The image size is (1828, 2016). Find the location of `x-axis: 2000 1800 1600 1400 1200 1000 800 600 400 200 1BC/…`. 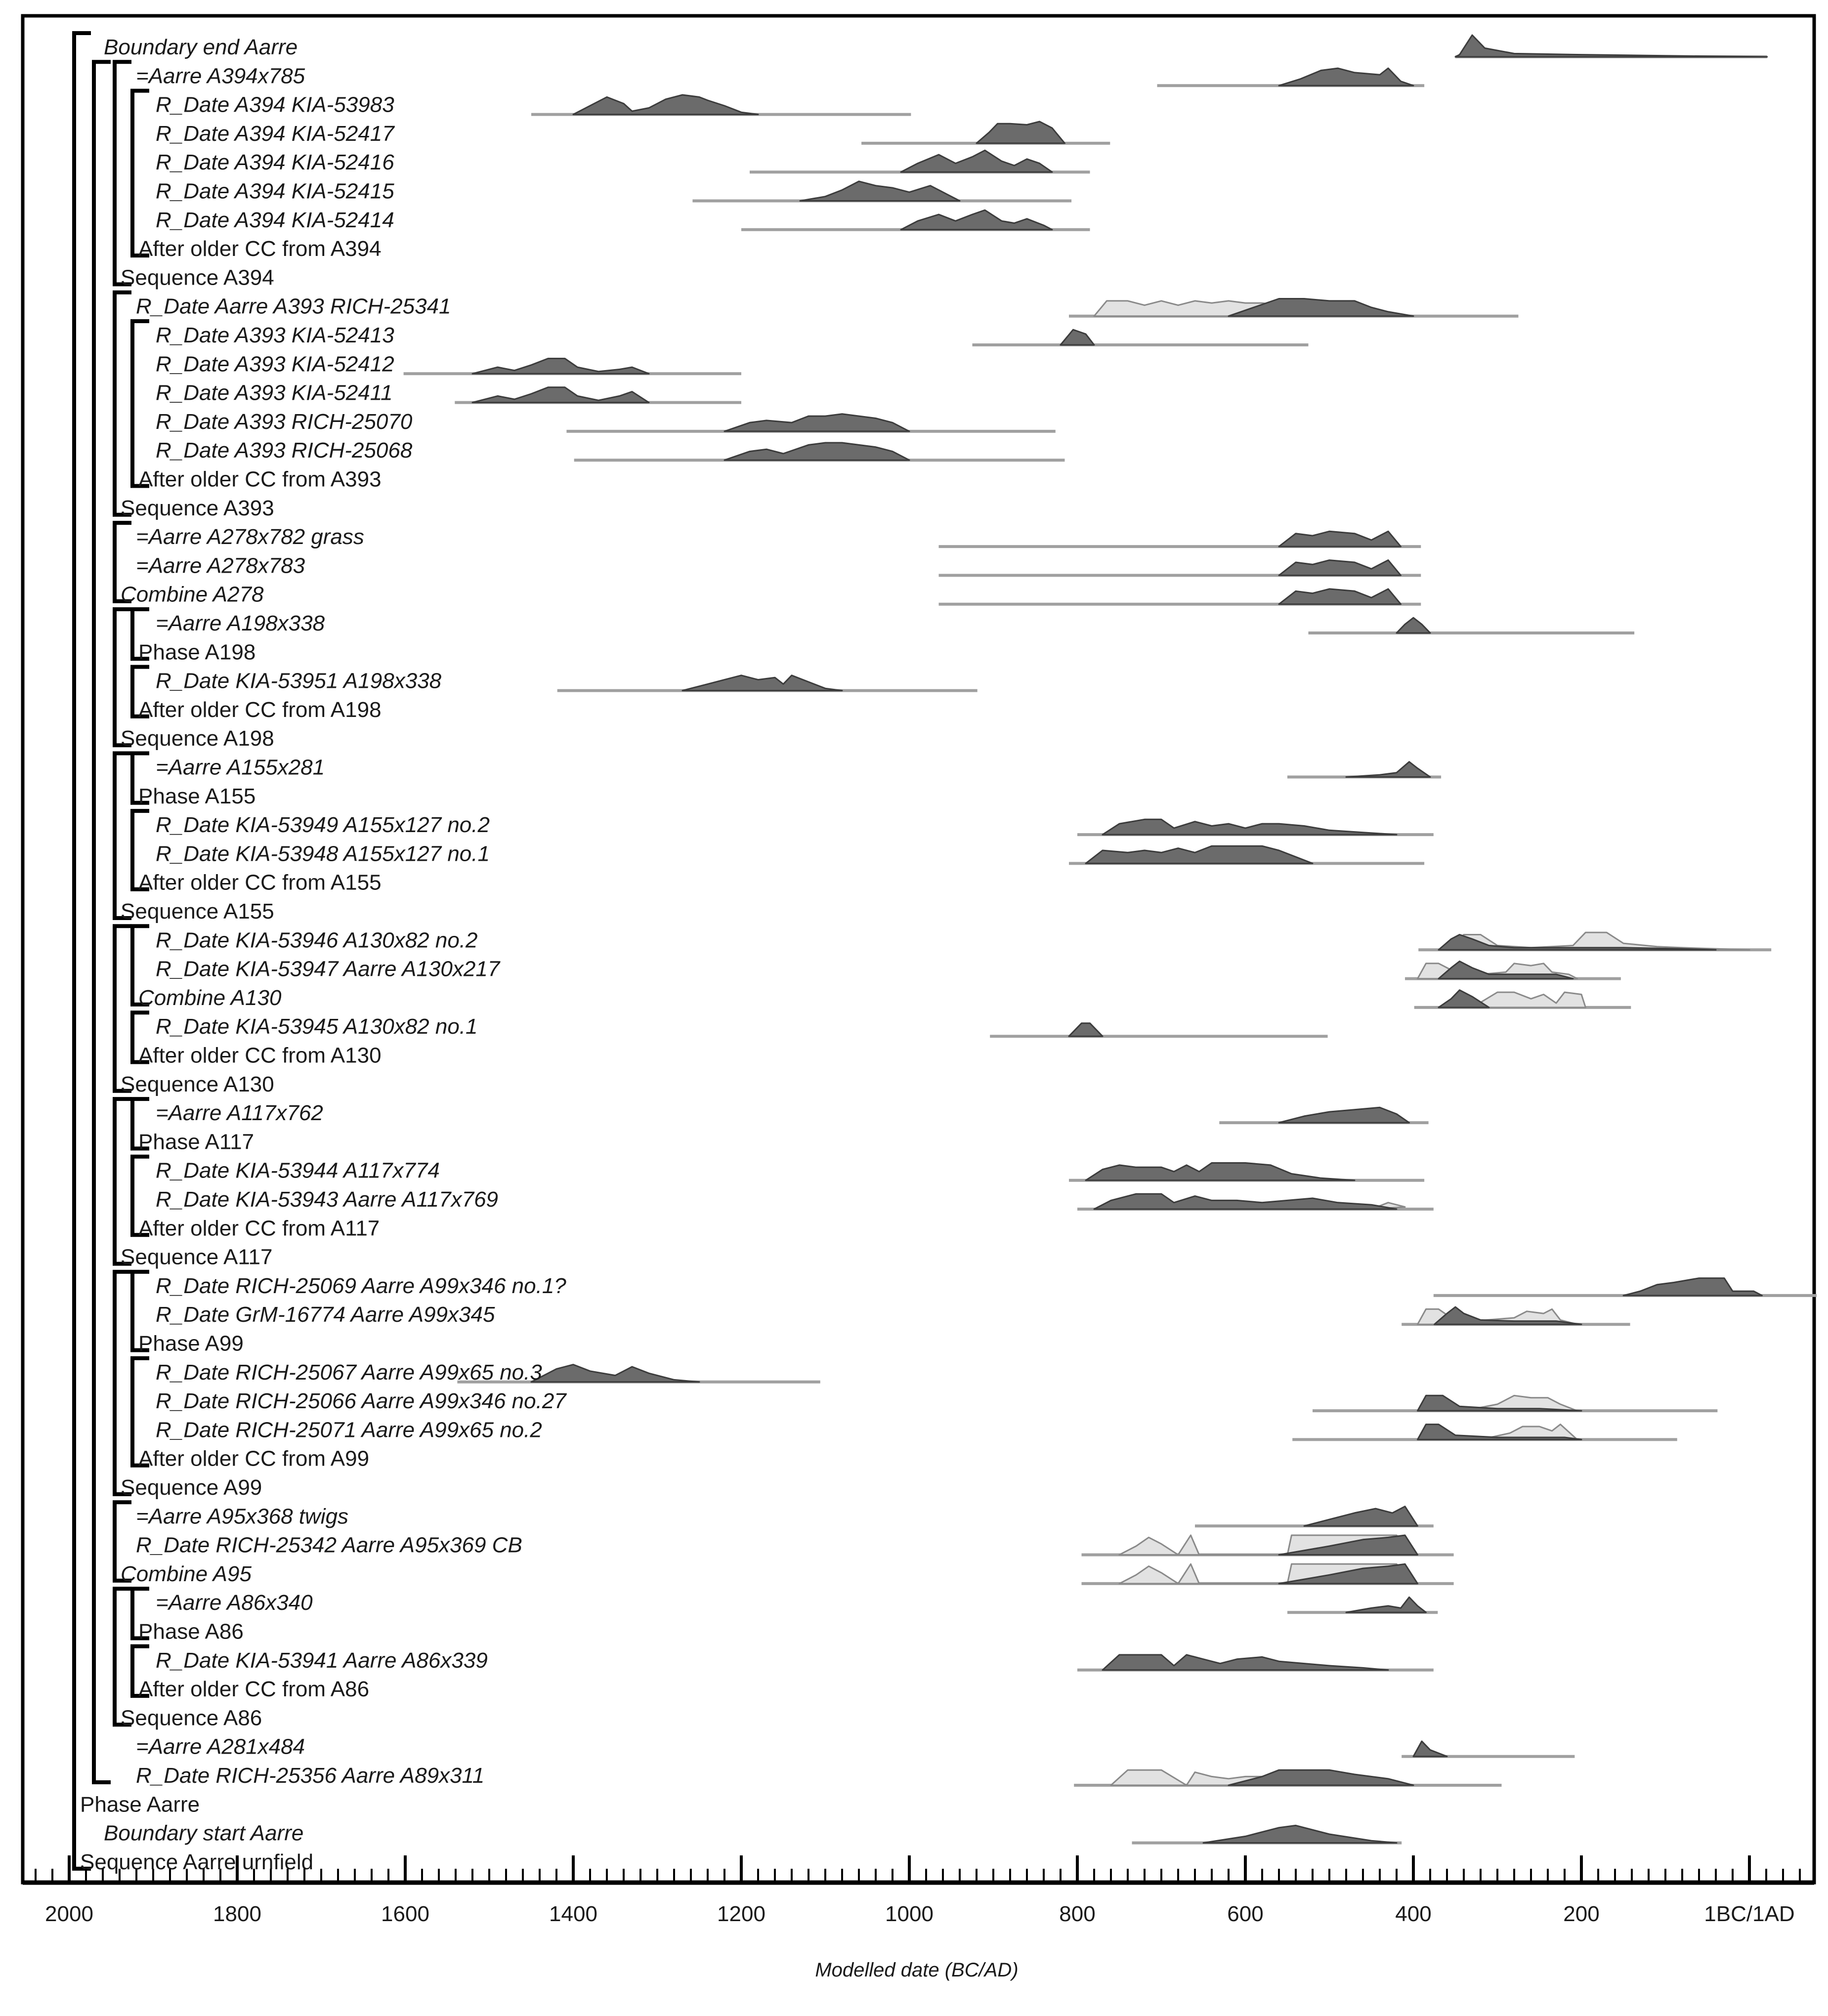

x-axis: 2000 1800 1600 1400 1200 1000 800 600 400 200 1BC/… is located at coordinates (918, 1890).